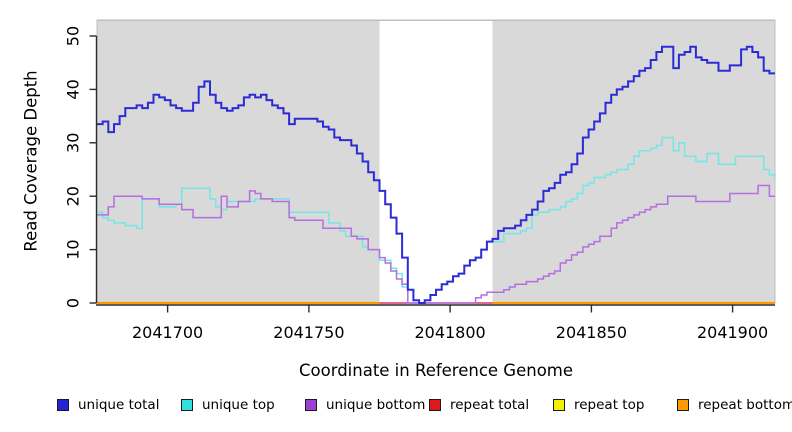  What do you see at coordinates (31, 161) in the screenshot?
I see `y-axis-title: Read Coverage Depth` at bounding box center [31, 161].